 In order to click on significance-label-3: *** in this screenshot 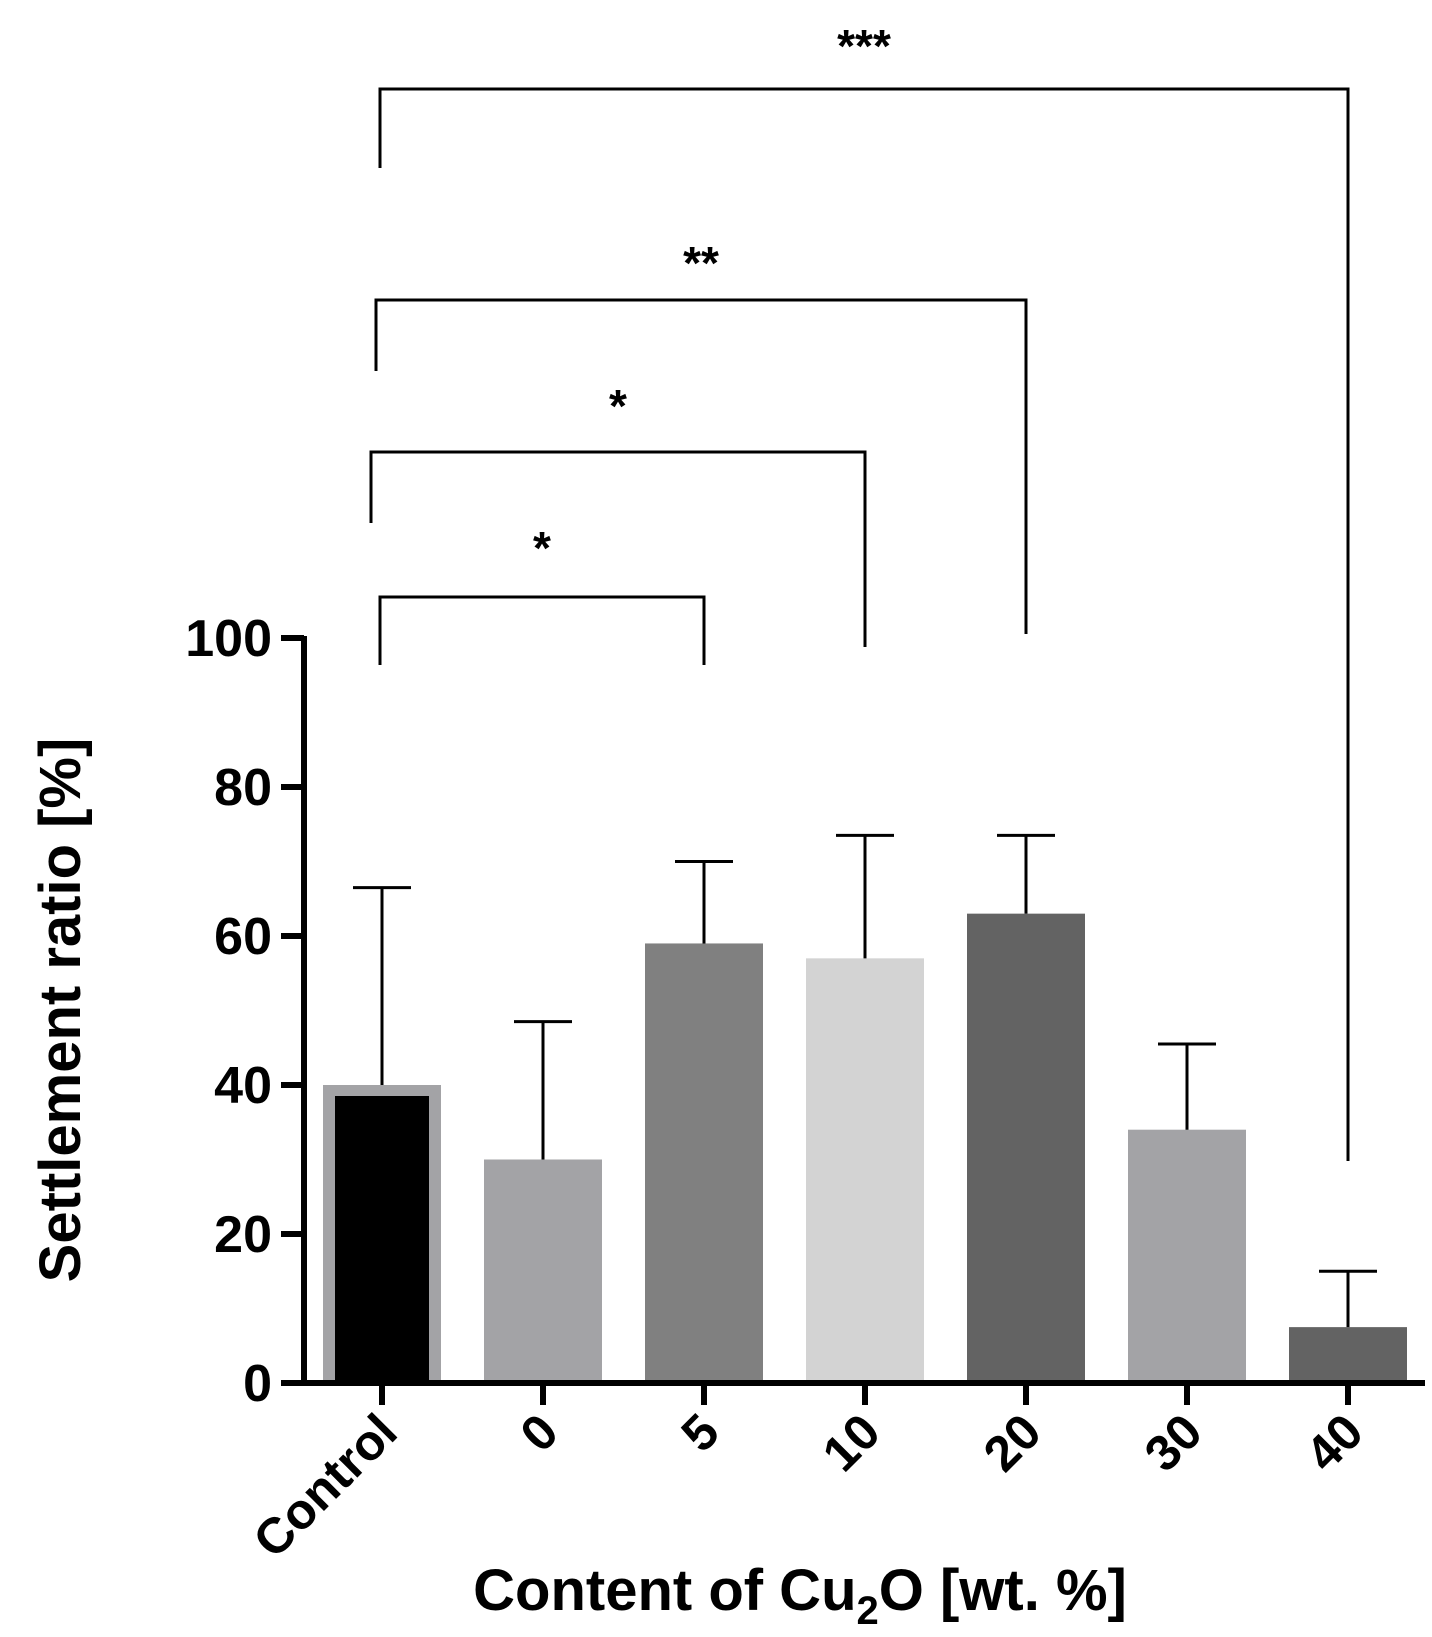, I will do `click(864, 46)`.